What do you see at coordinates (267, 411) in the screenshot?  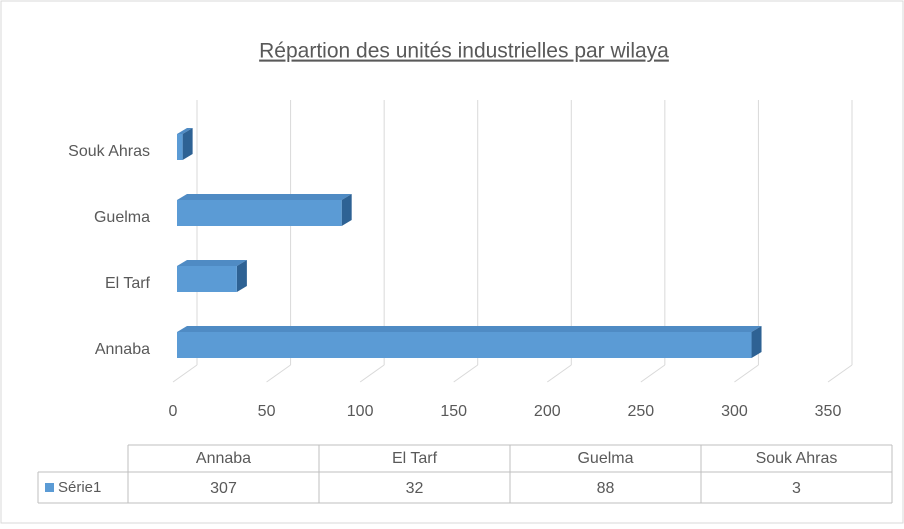 I see `x-tick-label: 50` at bounding box center [267, 411].